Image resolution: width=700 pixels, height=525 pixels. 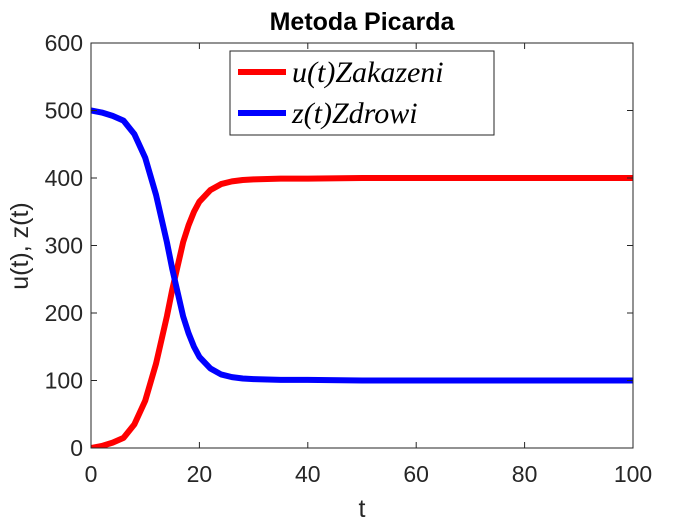 I want to click on x-tick-label: 40, so click(x=308, y=474).